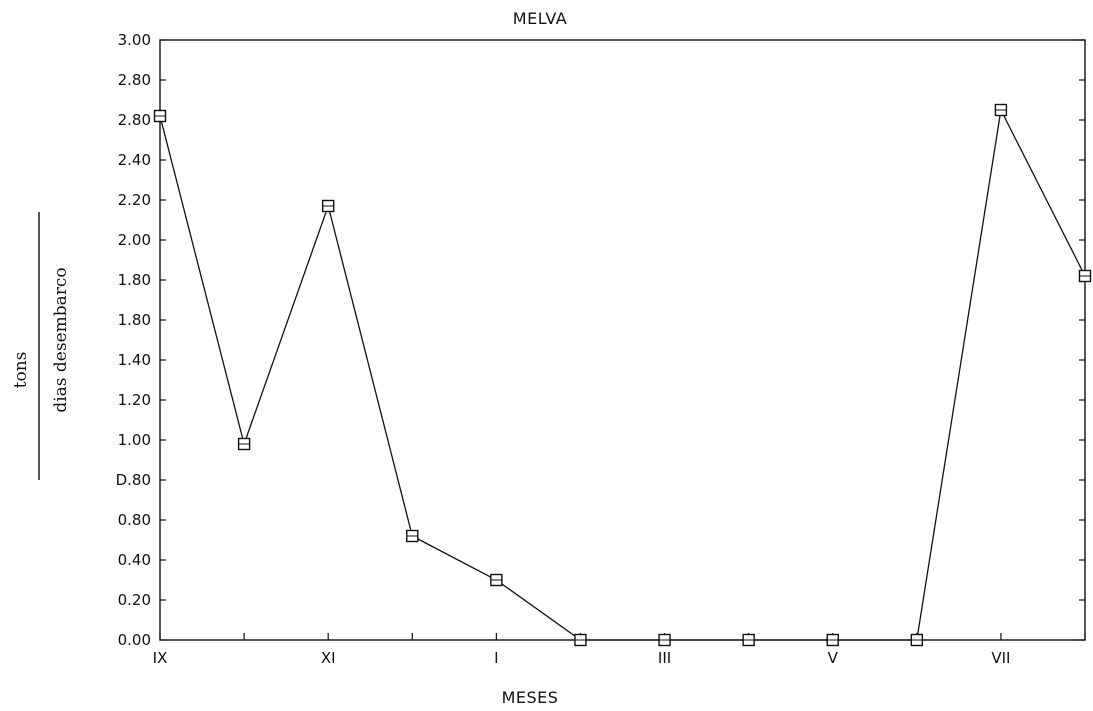 Image resolution: width=1093 pixels, height=711 pixels. Describe the element at coordinates (664, 658) in the screenshot. I see `x-tick-label: III` at that location.